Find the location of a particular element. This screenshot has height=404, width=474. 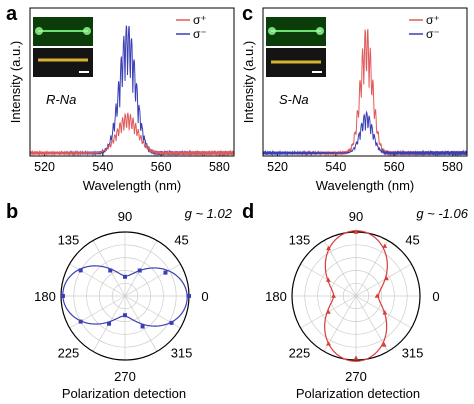

x-axis-title-a: Wavelength (nm) is located at coordinates (132, 185).